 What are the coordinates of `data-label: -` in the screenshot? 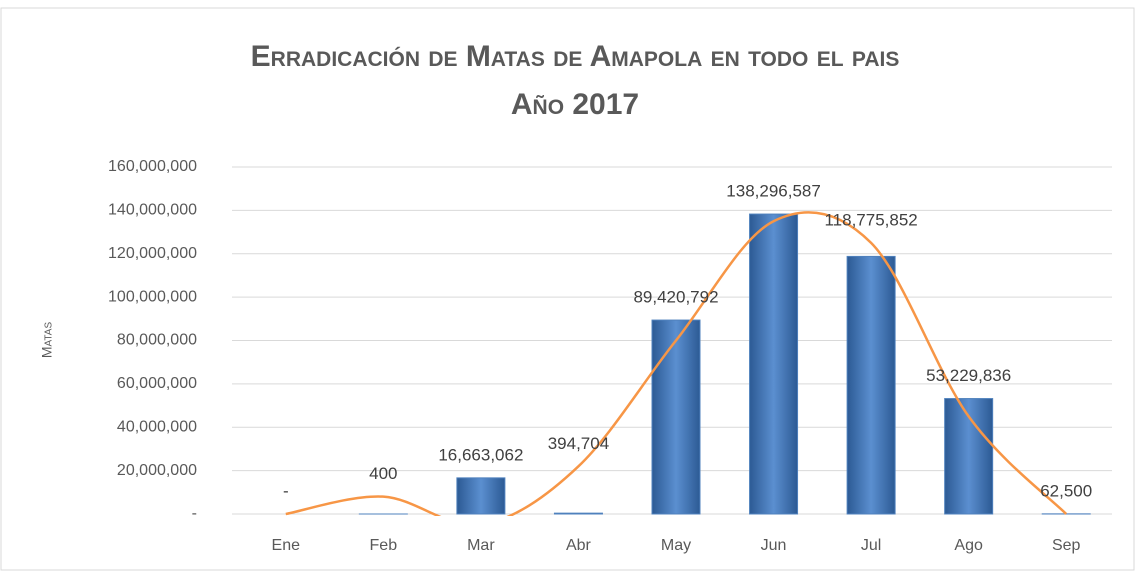 It's located at (286, 490).